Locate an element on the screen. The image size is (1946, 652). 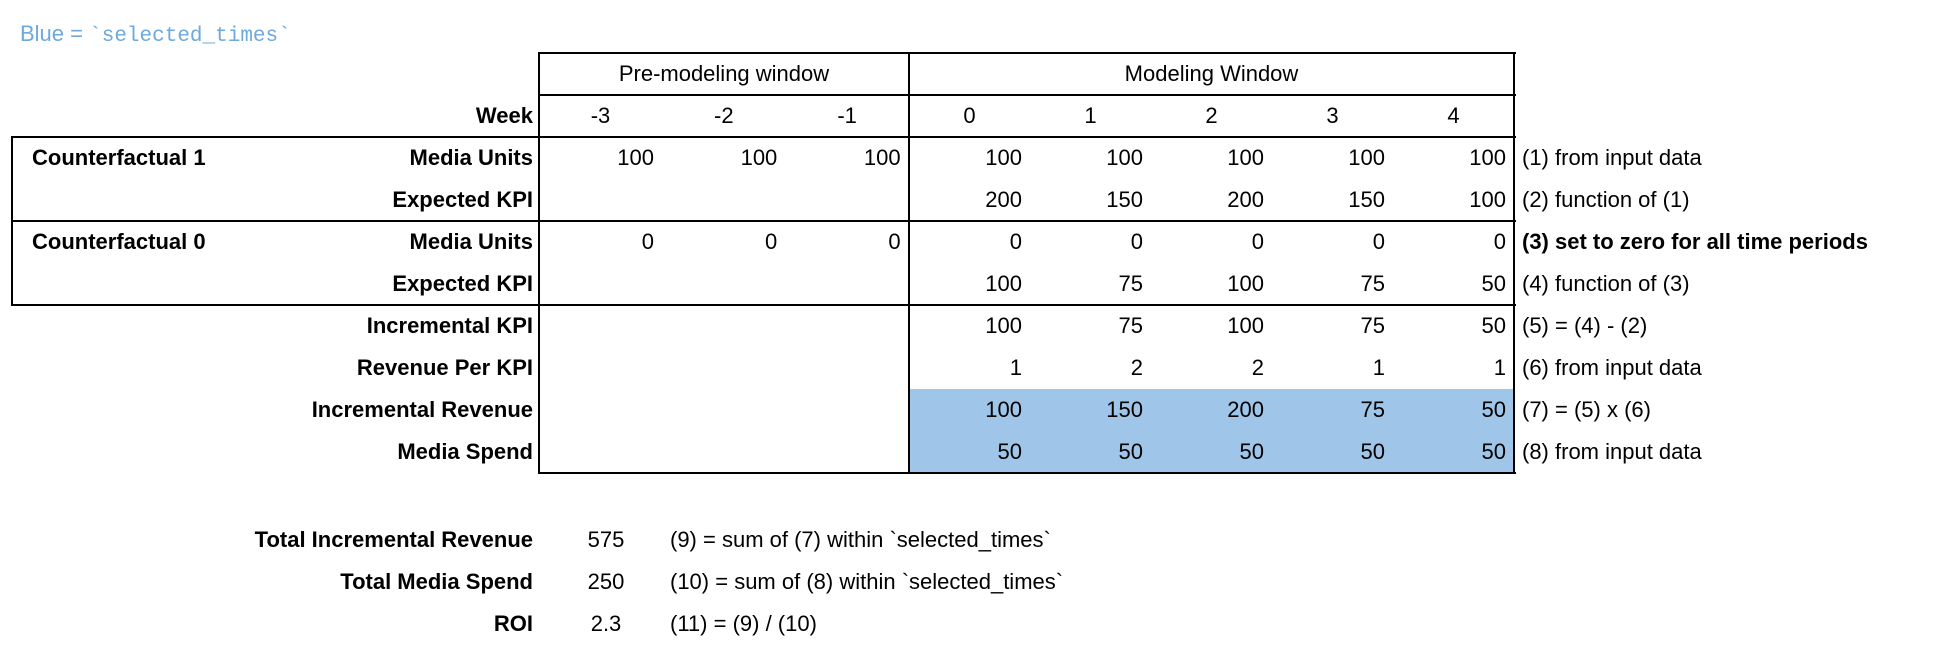
row-note: (6) from input data is located at coordinates (1612, 367).